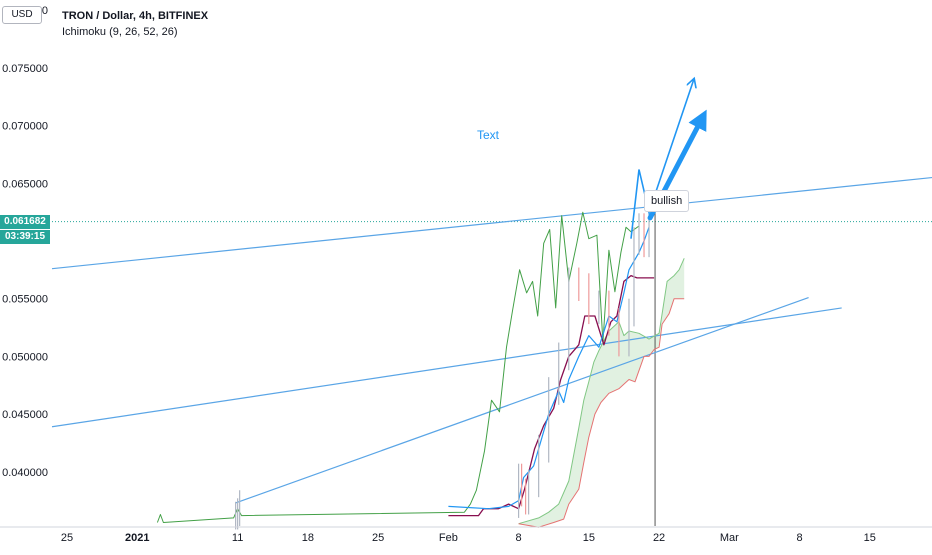 Image resolution: width=932 pixels, height=555 pixels. Describe the element at coordinates (659, 538) in the screenshot. I see `x-tick-label: 22` at that location.